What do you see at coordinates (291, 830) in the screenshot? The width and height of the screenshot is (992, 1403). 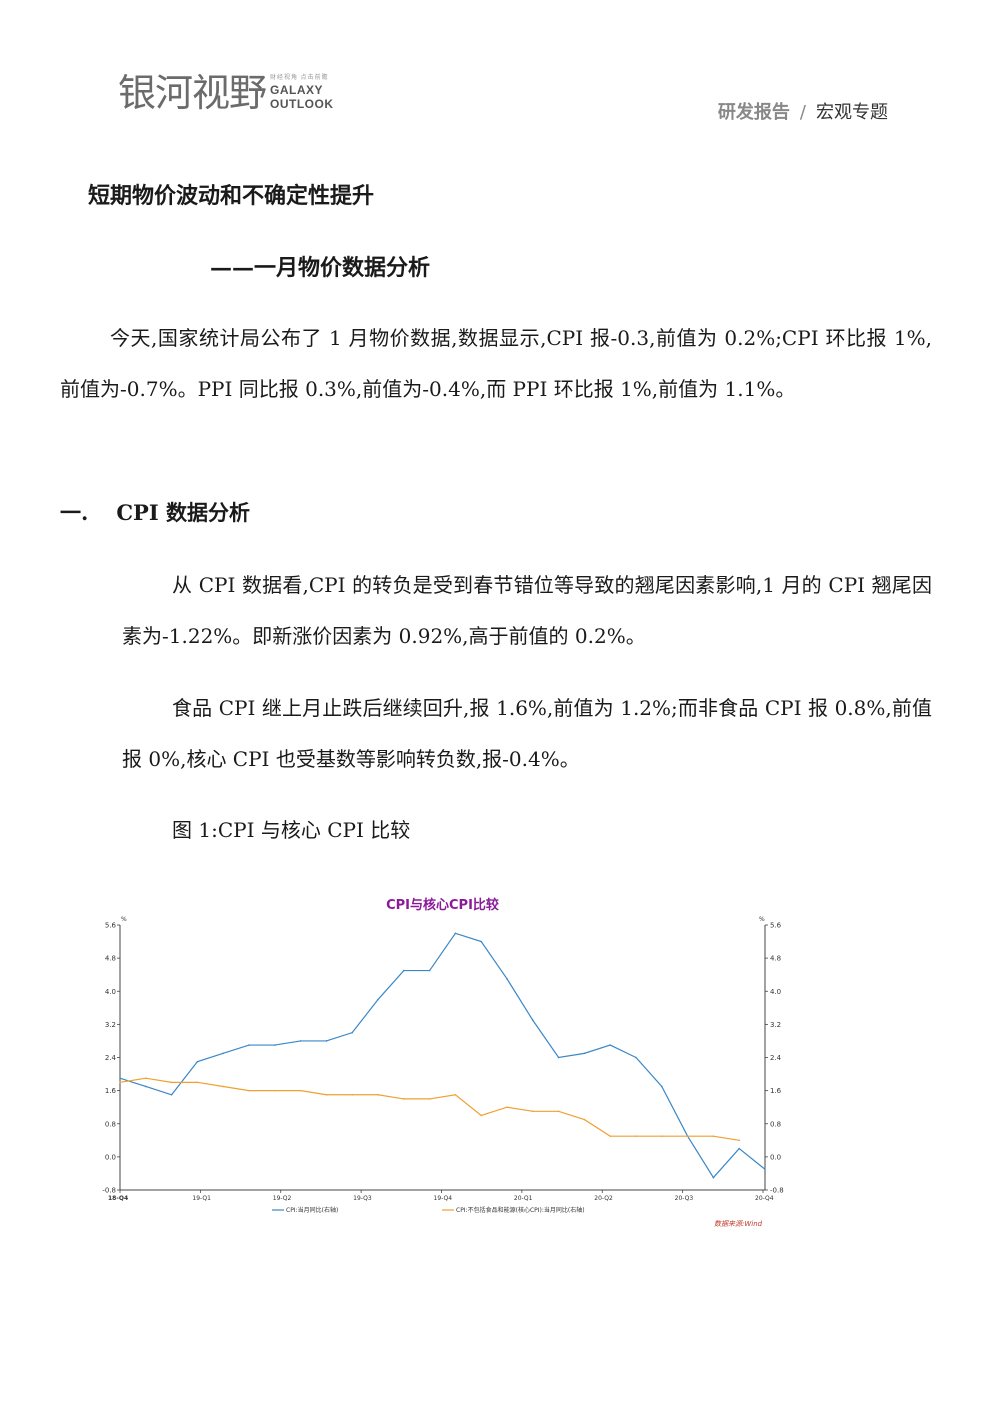 I see `figure-caption: 图 1:CPI 与核心 CPI 比较` at bounding box center [291, 830].